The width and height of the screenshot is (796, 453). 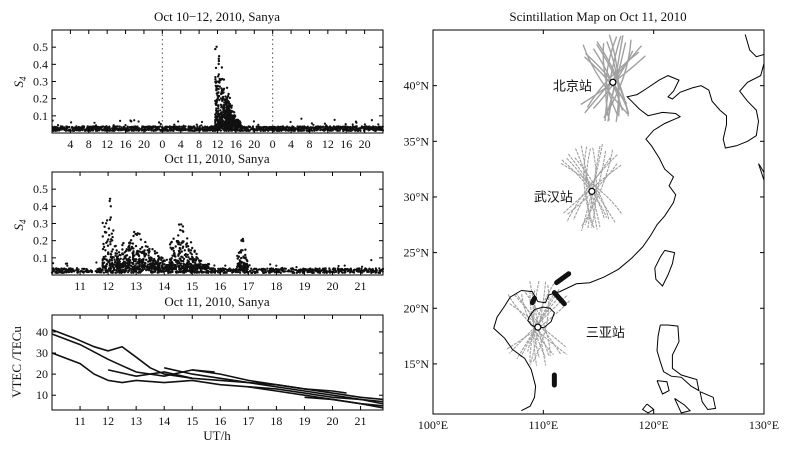 I want to click on x-tick-label: 15, so click(x=192, y=286).